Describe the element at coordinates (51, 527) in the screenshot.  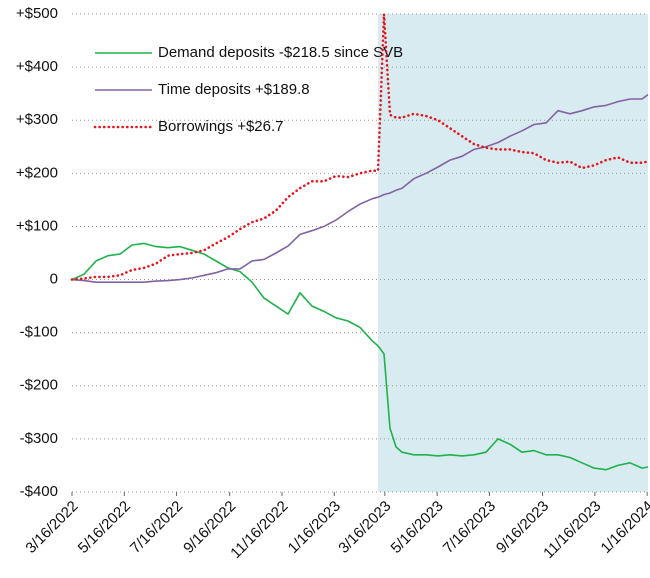
I see `x-tick-label: 3/16/2022` at that location.